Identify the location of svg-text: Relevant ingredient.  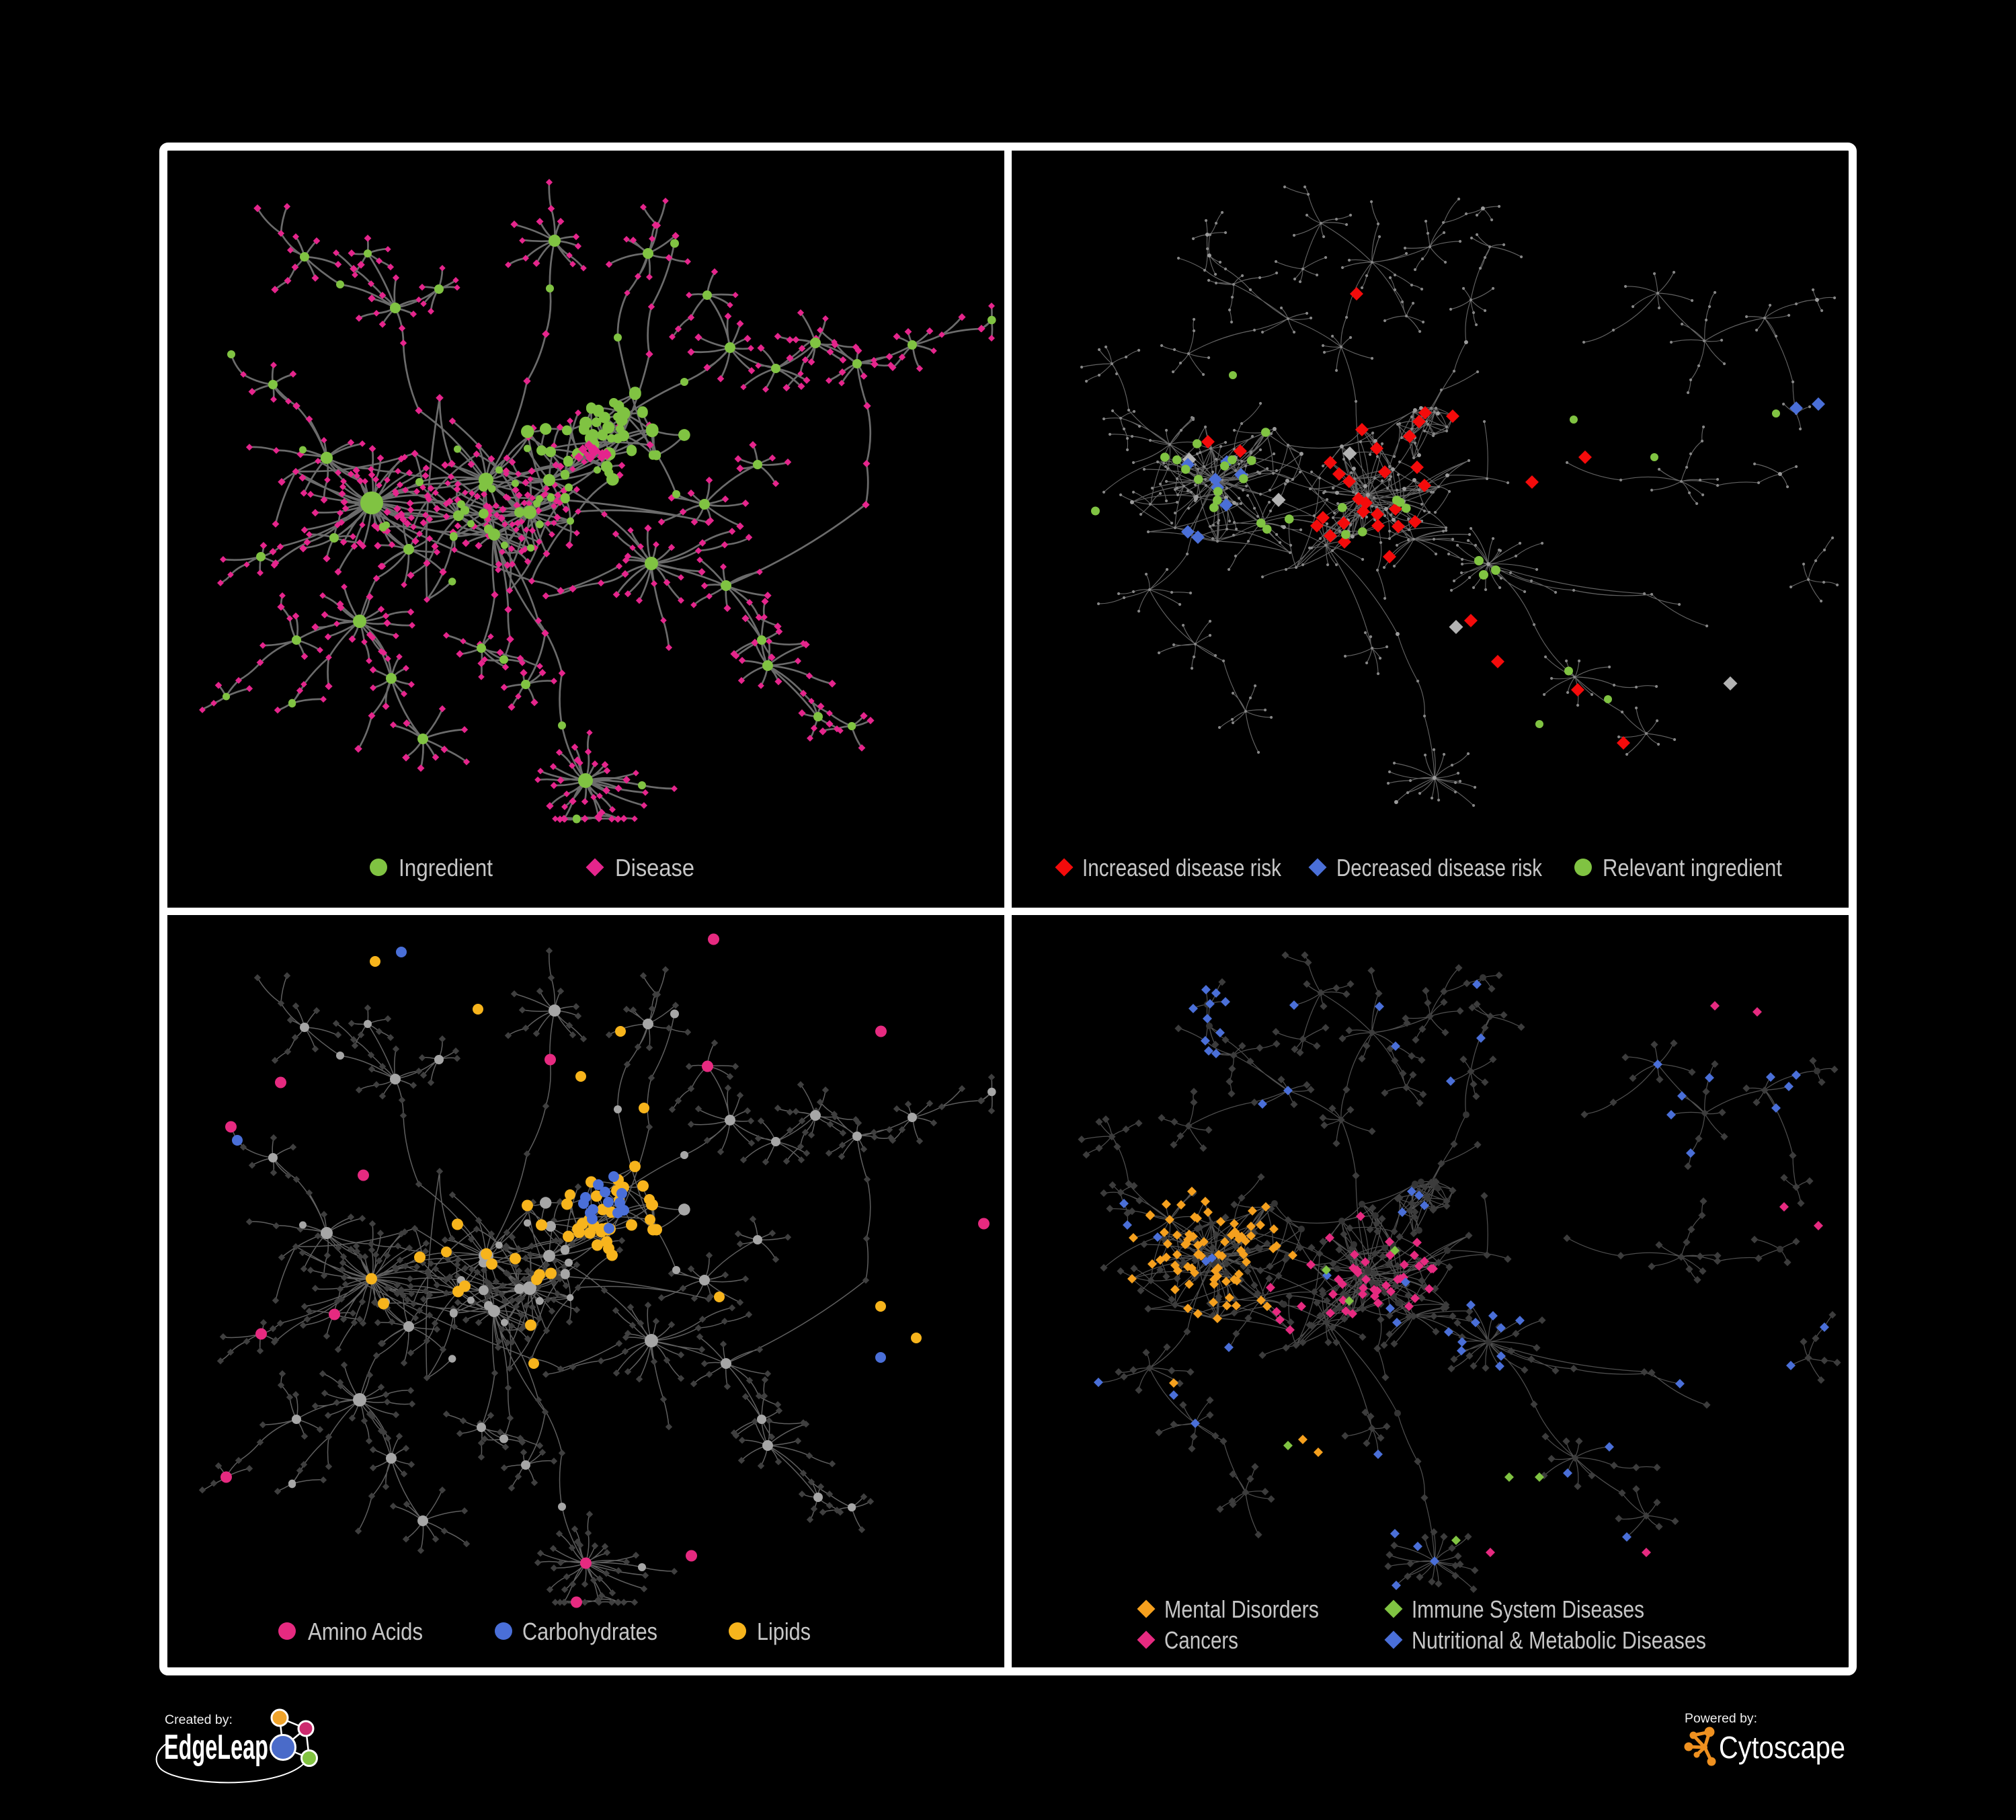
(1692, 867).